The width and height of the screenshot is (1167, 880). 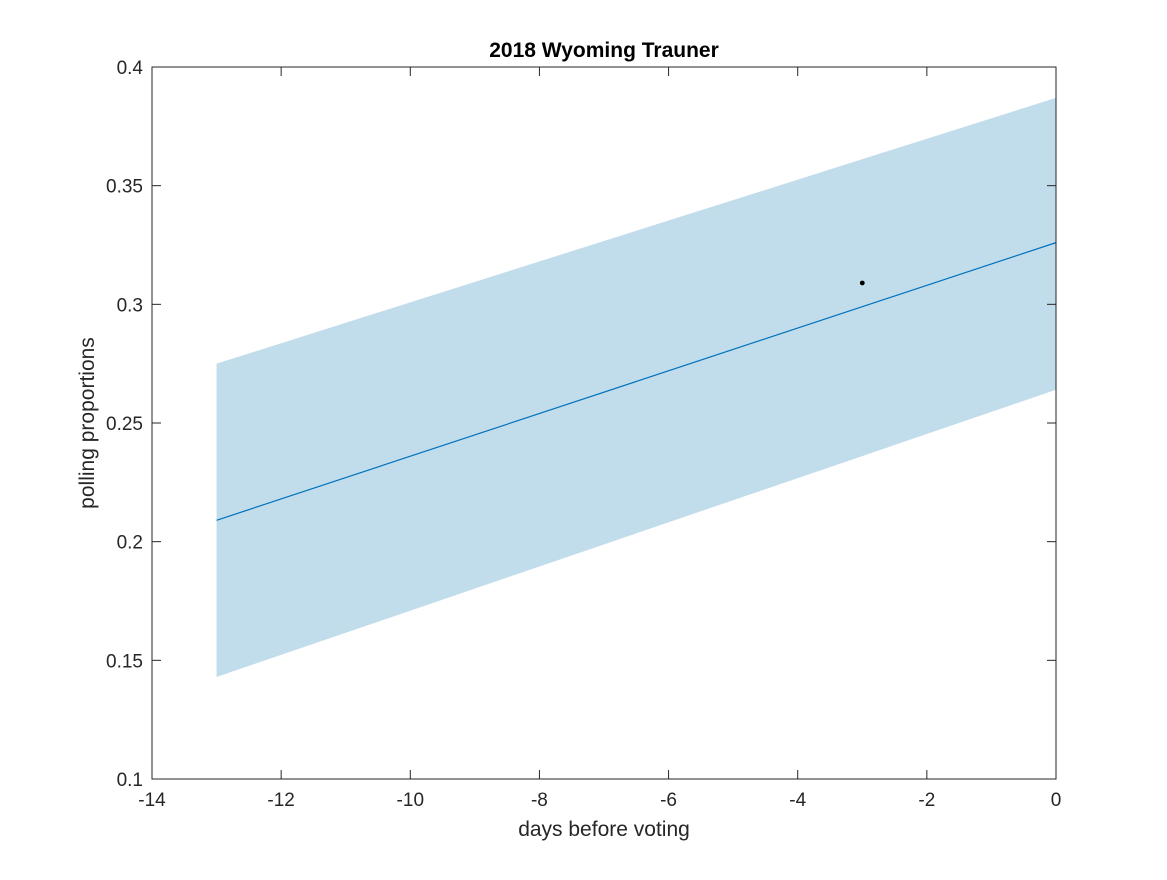 What do you see at coordinates (604, 829) in the screenshot?
I see `x-axis-label: days before voting` at bounding box center [604, 829].